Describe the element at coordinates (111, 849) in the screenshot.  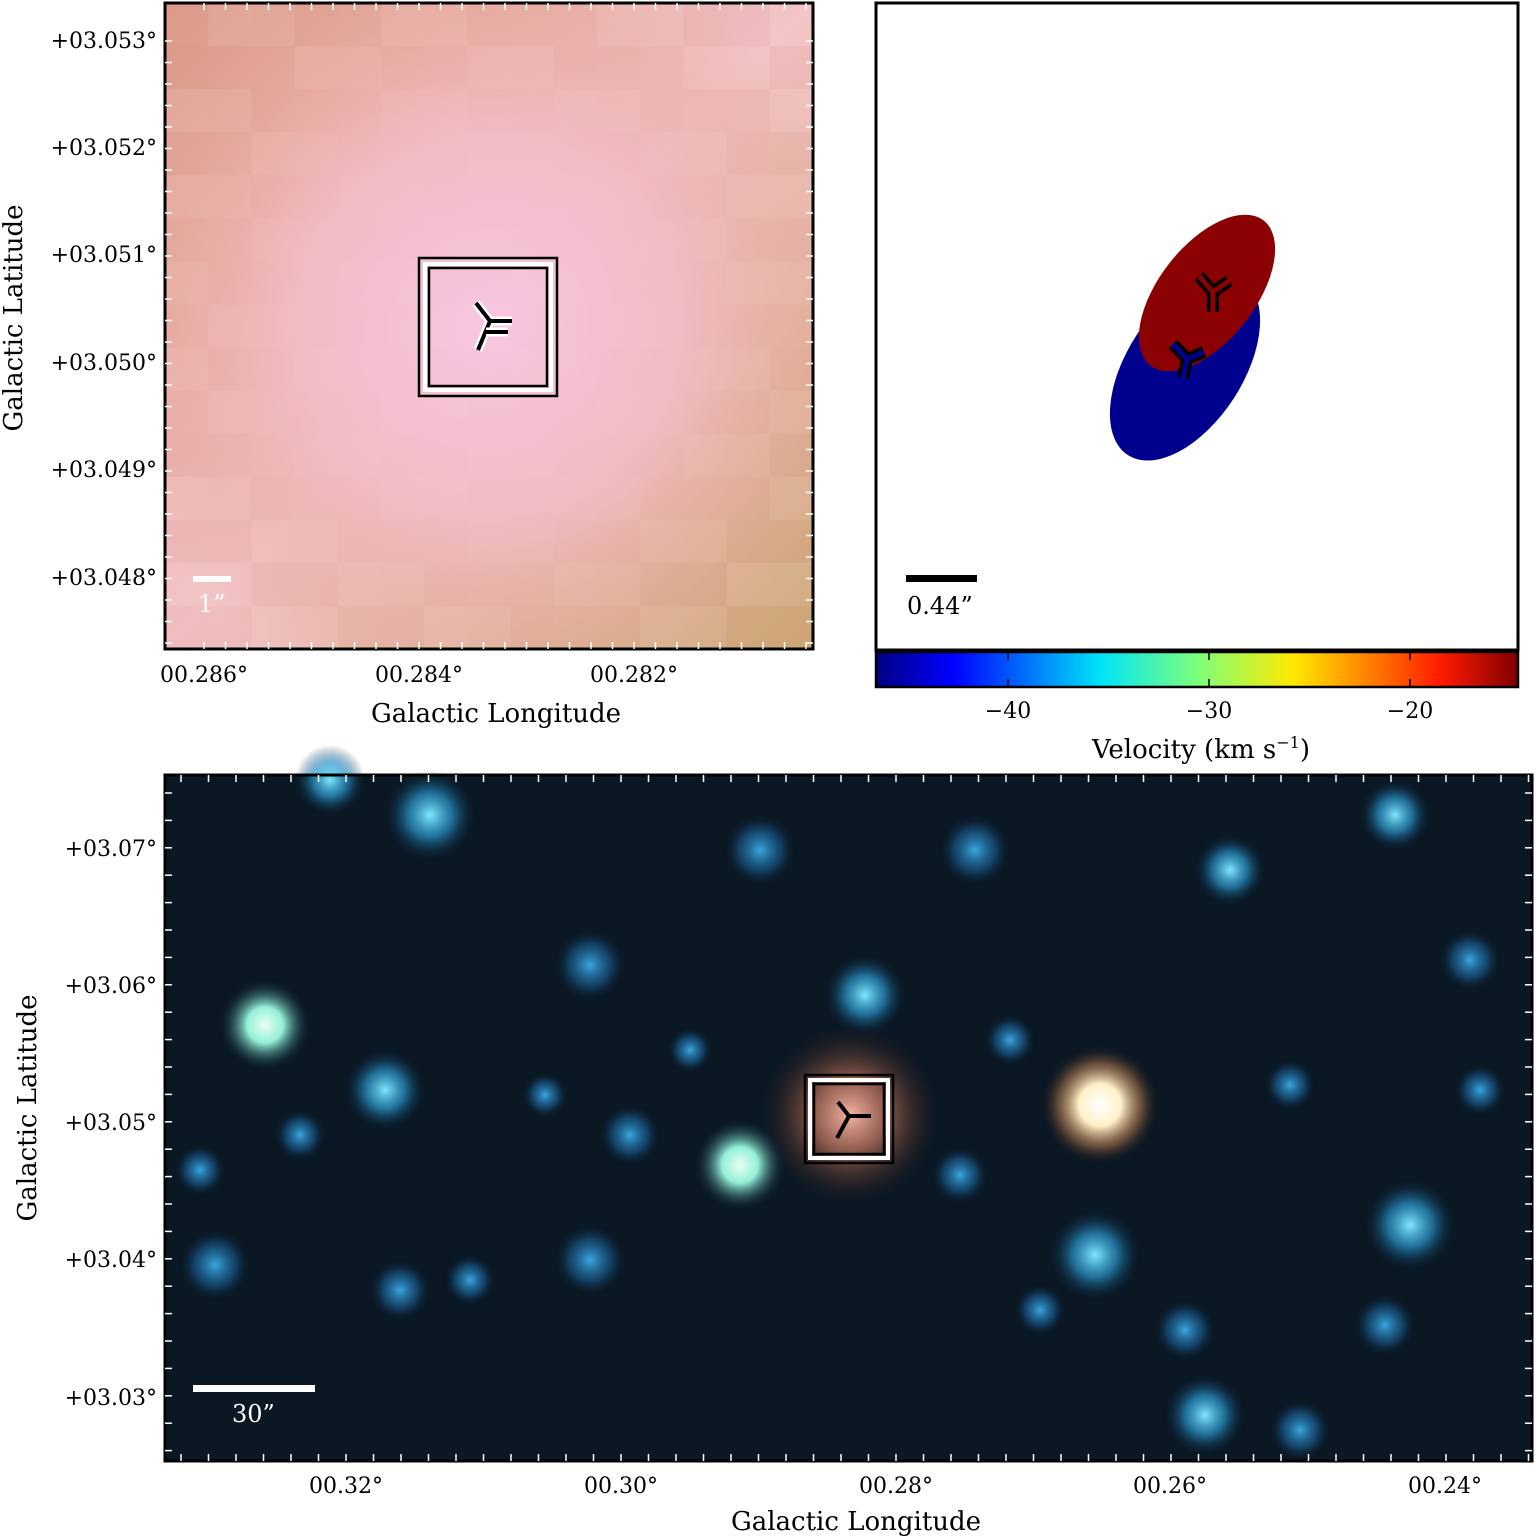
I see `ytick-label: +03.07°` at that location.